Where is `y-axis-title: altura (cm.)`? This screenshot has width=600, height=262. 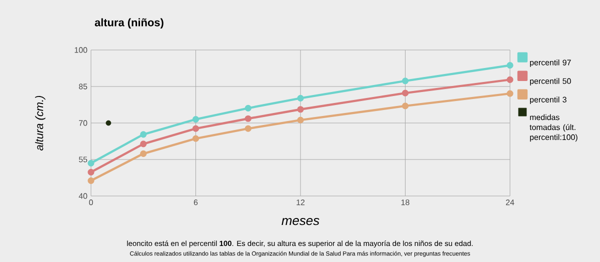
y-axis-title: altura (cm.) is located at coordinates (40, 123).